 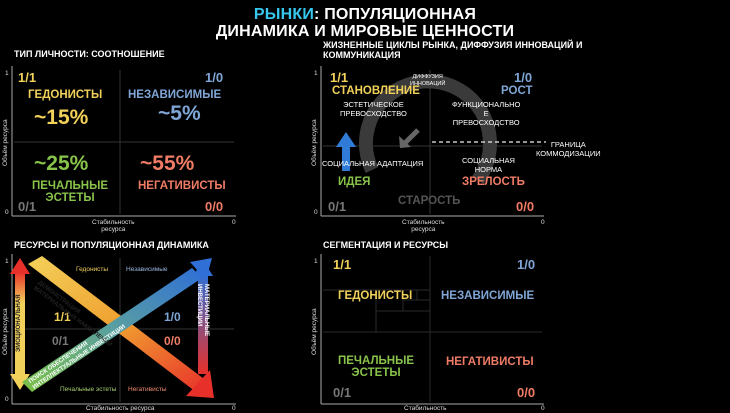 What do you see at coordinates (214, 206) in the screenshot?
I see `panel-tl-corner-00: 0/0` at bounding box center [214, 206].